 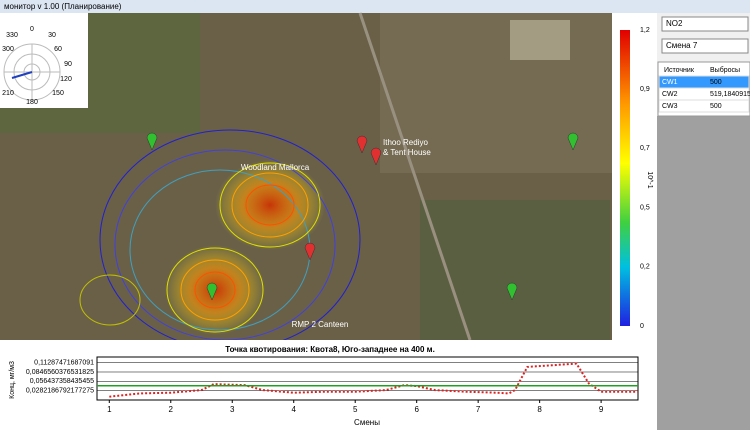 What do you see at coordinates (32, 29) in the screenshot?
I see `polar-label: 0` at bounding box center [32, 29].